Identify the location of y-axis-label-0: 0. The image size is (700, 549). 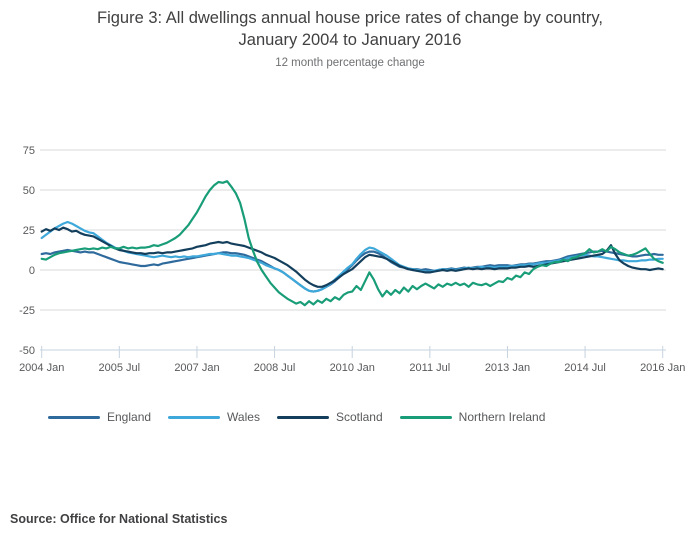
(32, 271).